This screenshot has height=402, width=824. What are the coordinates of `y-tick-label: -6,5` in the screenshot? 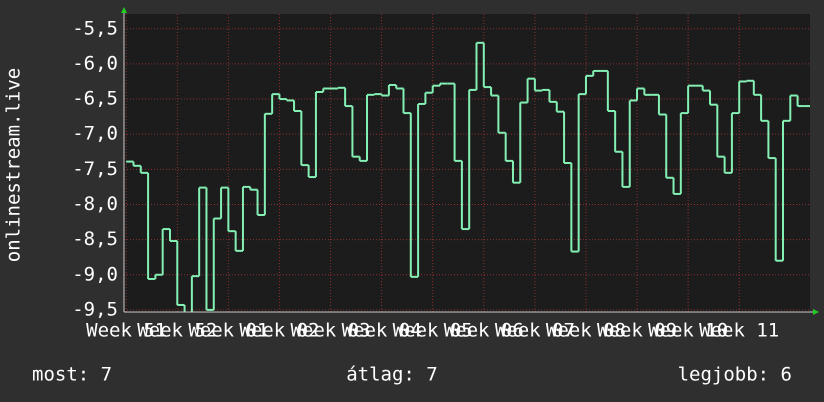 It's located at (95, 99).